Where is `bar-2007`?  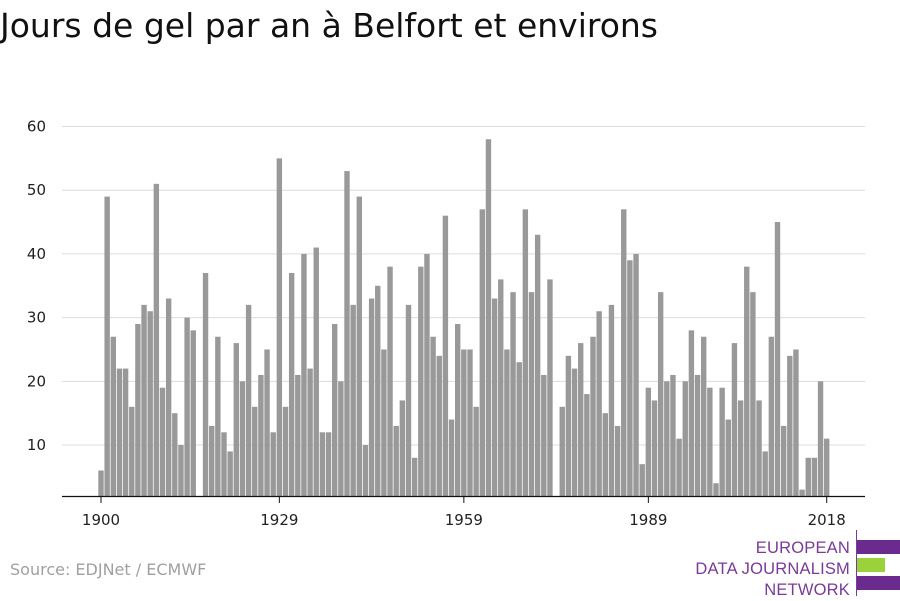
bar-2007 is located at coordinates (759, 448).